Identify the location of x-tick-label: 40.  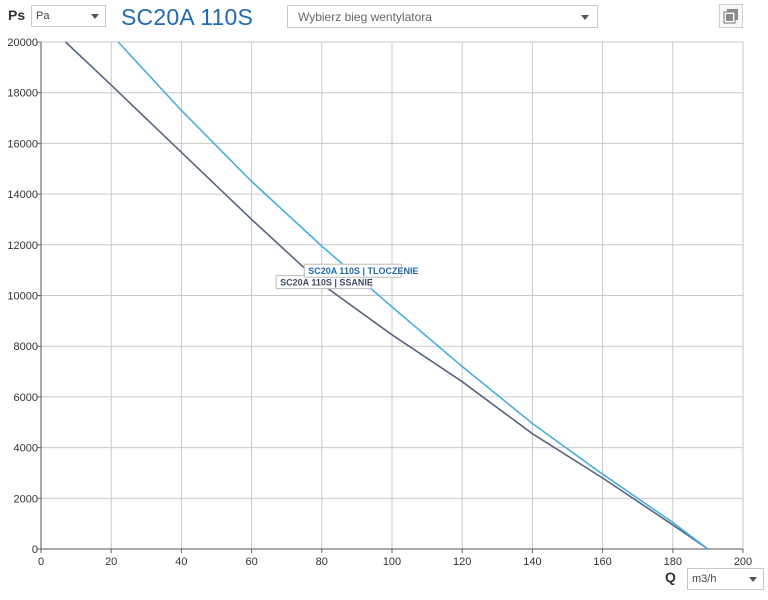
(181, 562).